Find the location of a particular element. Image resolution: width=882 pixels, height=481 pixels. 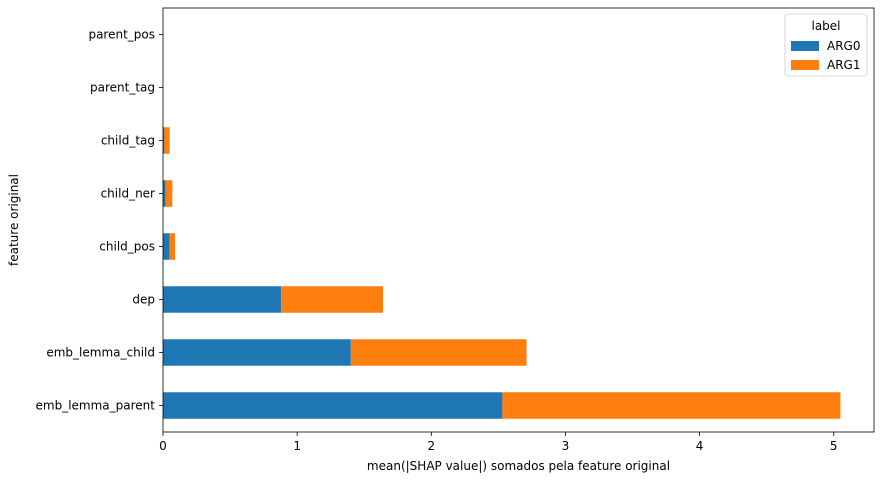

y-tick-label: emb_lemma_child is located at coordinates (100, 353).